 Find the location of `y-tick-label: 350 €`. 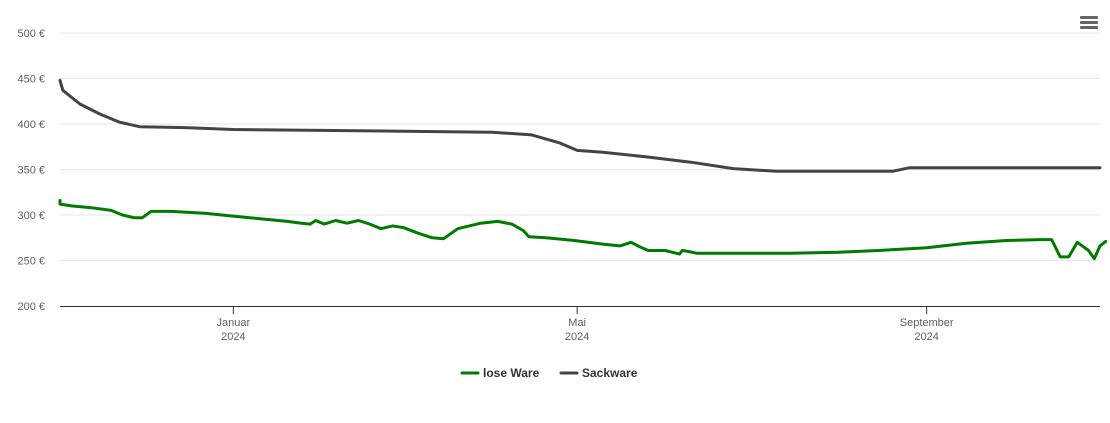

y-tick-label: 350 € is located at coordinates (31, 171).